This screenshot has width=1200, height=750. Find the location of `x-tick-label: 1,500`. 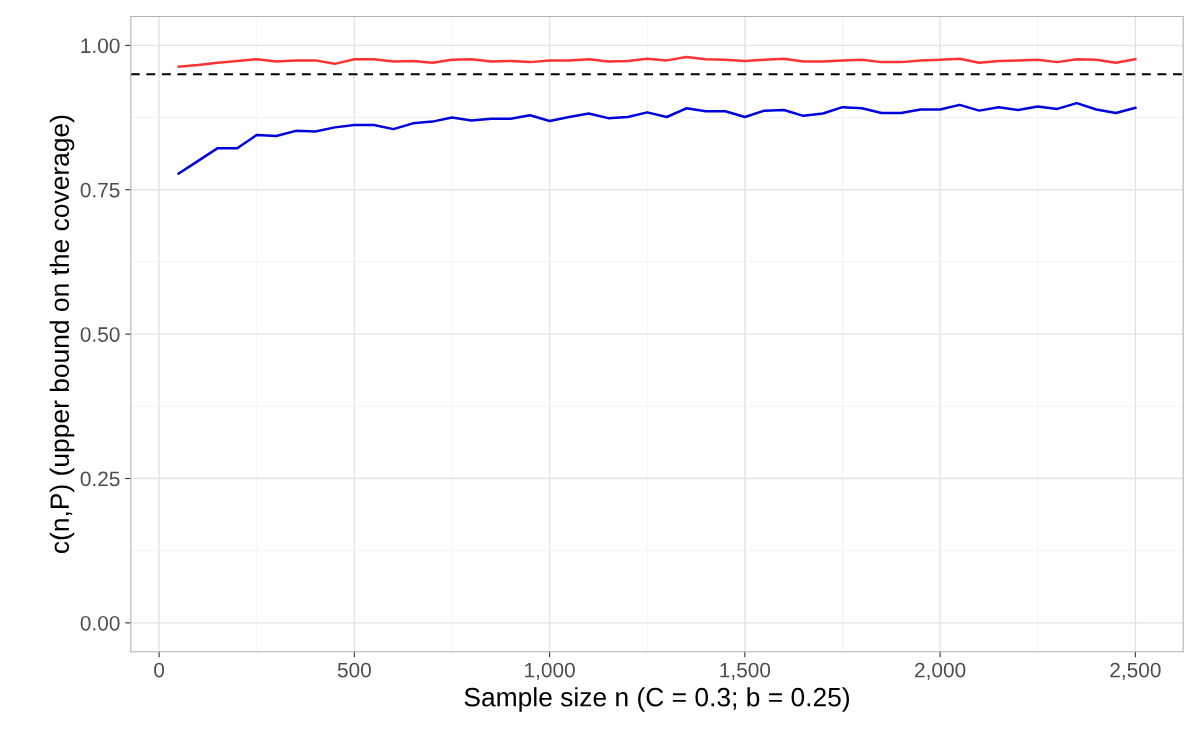

x-tick-label: 1,500 is located at coordinates (745, 671).